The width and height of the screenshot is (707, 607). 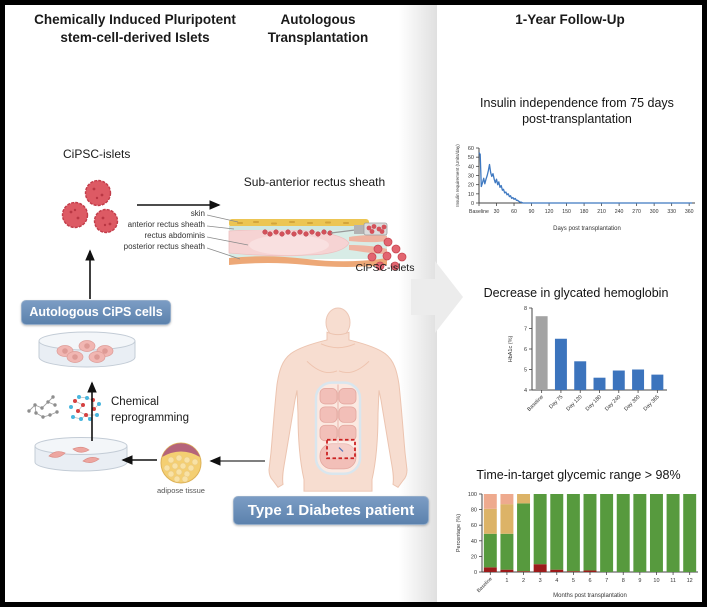 I want to click on svg-text: 240, so click(x=619, y=212).